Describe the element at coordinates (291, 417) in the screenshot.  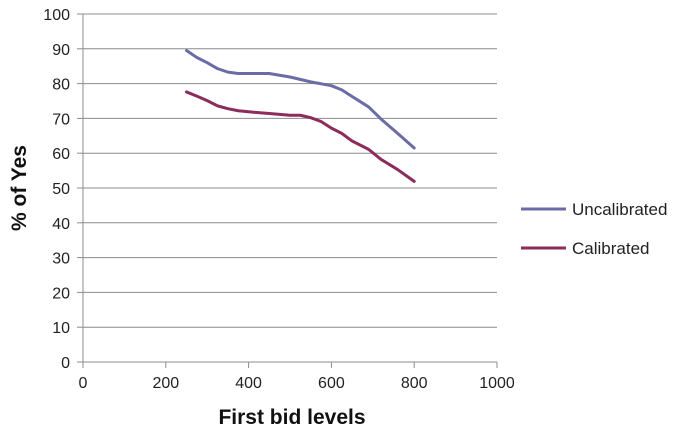
I see `x-axis-title: First bid levels` at that location.